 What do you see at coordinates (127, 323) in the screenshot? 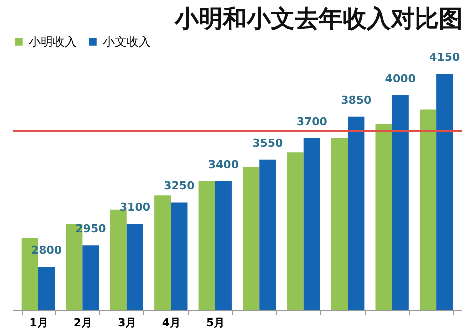
I see `x-tick-label: 3月` at bounding box center [127, 323].